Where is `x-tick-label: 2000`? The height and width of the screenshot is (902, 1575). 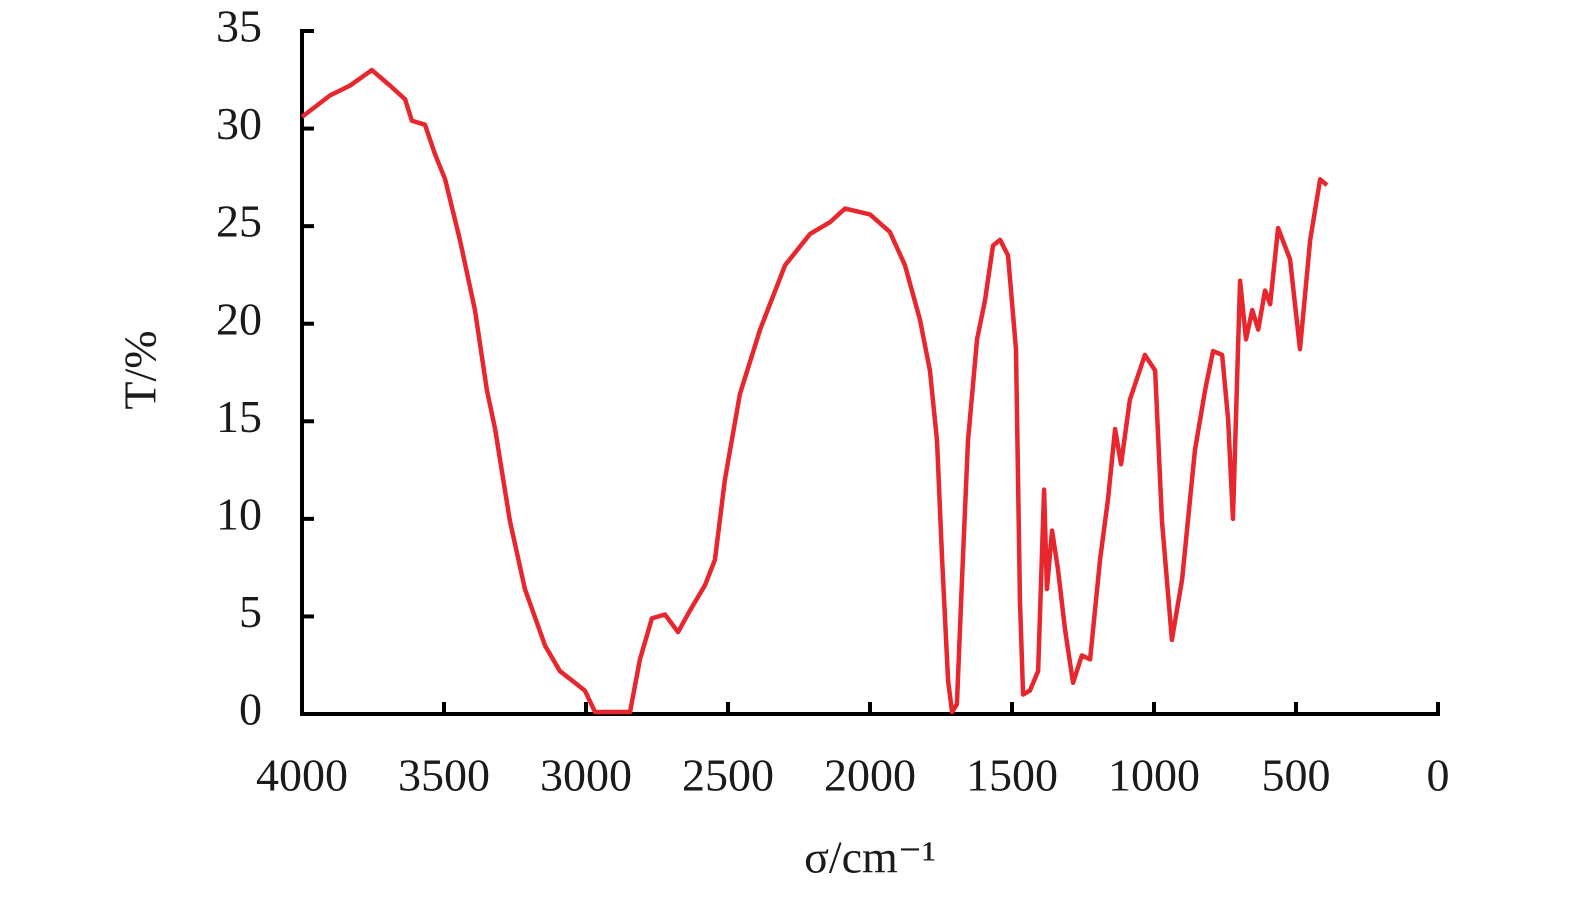
x-tick-label: 2000 is located at coordinates (870, 775).